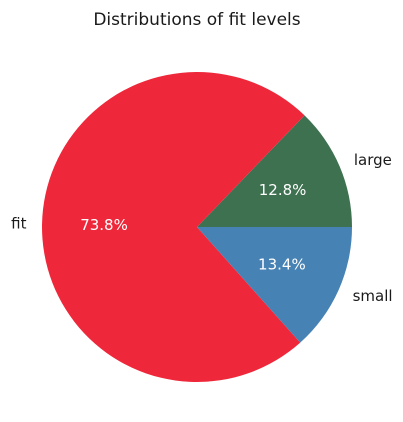 This screenshot has height=422, width=403. What do you see at coordinates (373, 160) in the screenshot?
I see `slice-label-large: large` at bounding box center [373, 160].